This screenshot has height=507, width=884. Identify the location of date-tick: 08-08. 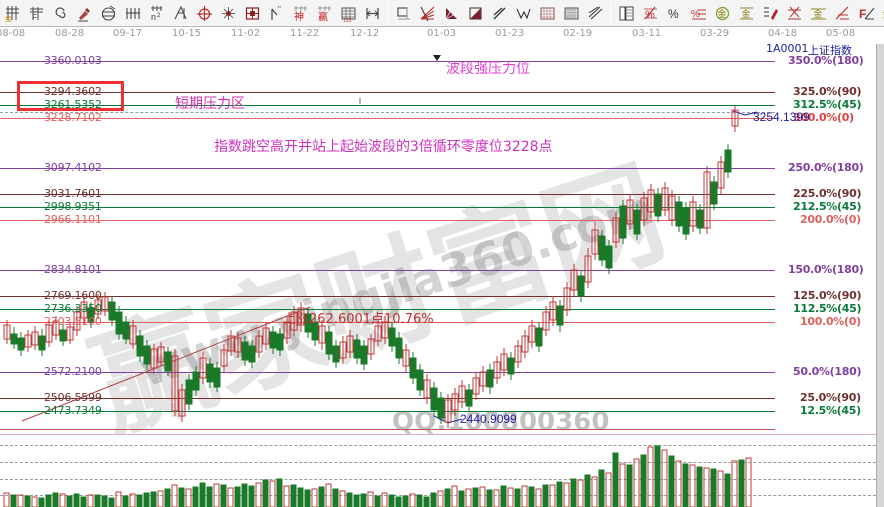
(13, 33).